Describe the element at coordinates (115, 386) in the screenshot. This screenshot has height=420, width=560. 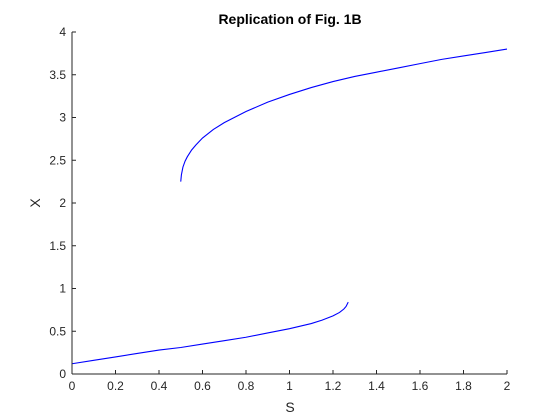
I see `x-tick-label: 0.2` at that location.